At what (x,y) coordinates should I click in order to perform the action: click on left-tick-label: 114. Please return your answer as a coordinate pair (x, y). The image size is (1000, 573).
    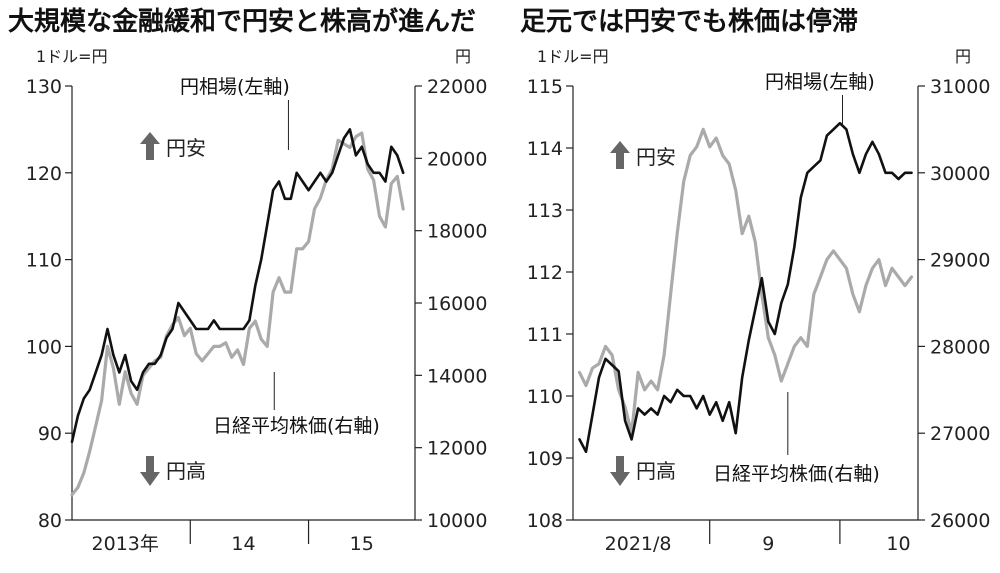
    Looking at the image, I should click on (545, 149).